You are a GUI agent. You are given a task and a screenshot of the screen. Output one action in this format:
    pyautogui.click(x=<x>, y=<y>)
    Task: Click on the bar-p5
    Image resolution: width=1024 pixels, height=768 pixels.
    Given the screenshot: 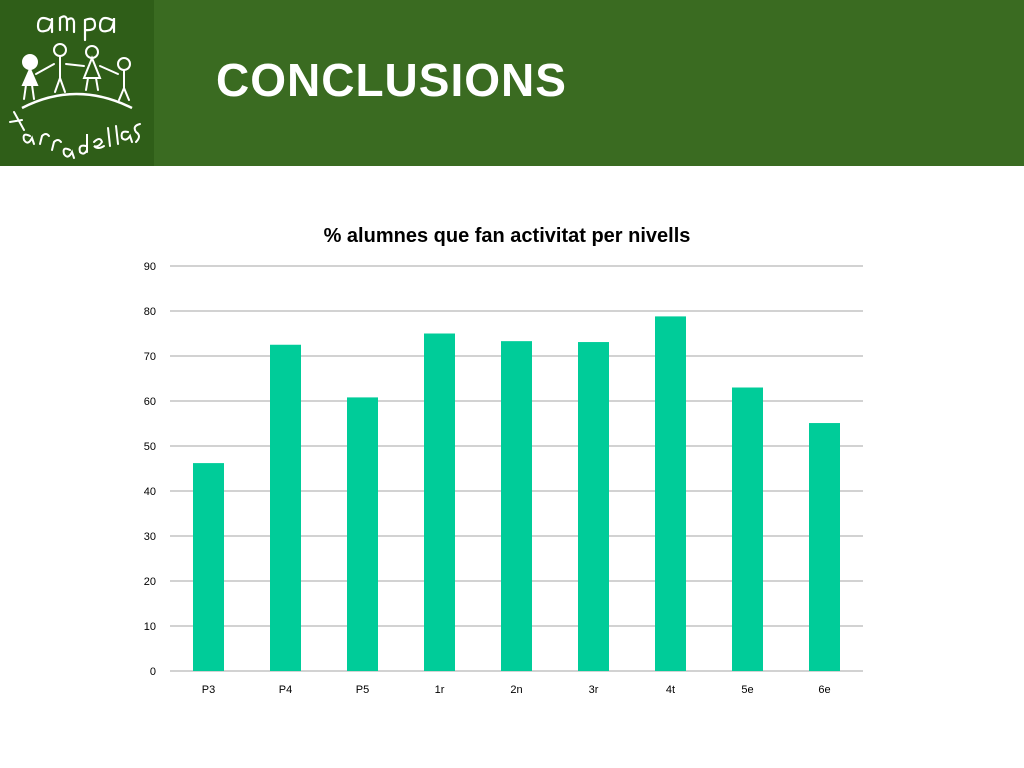 What is the action you would take?
    pyautogui.click(x=362, y=534)
    